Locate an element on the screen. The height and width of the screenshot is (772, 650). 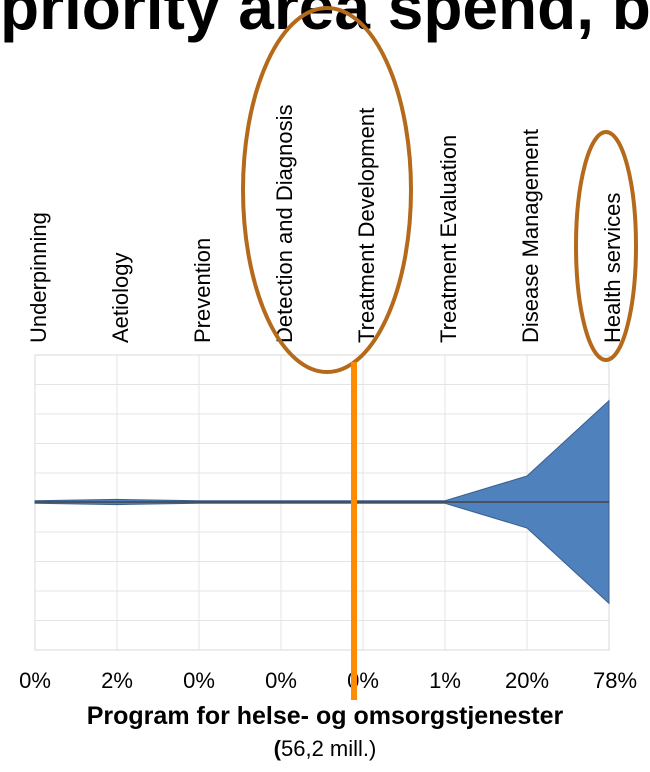
category-label: Disease Management is located at coordinates (530, 236).